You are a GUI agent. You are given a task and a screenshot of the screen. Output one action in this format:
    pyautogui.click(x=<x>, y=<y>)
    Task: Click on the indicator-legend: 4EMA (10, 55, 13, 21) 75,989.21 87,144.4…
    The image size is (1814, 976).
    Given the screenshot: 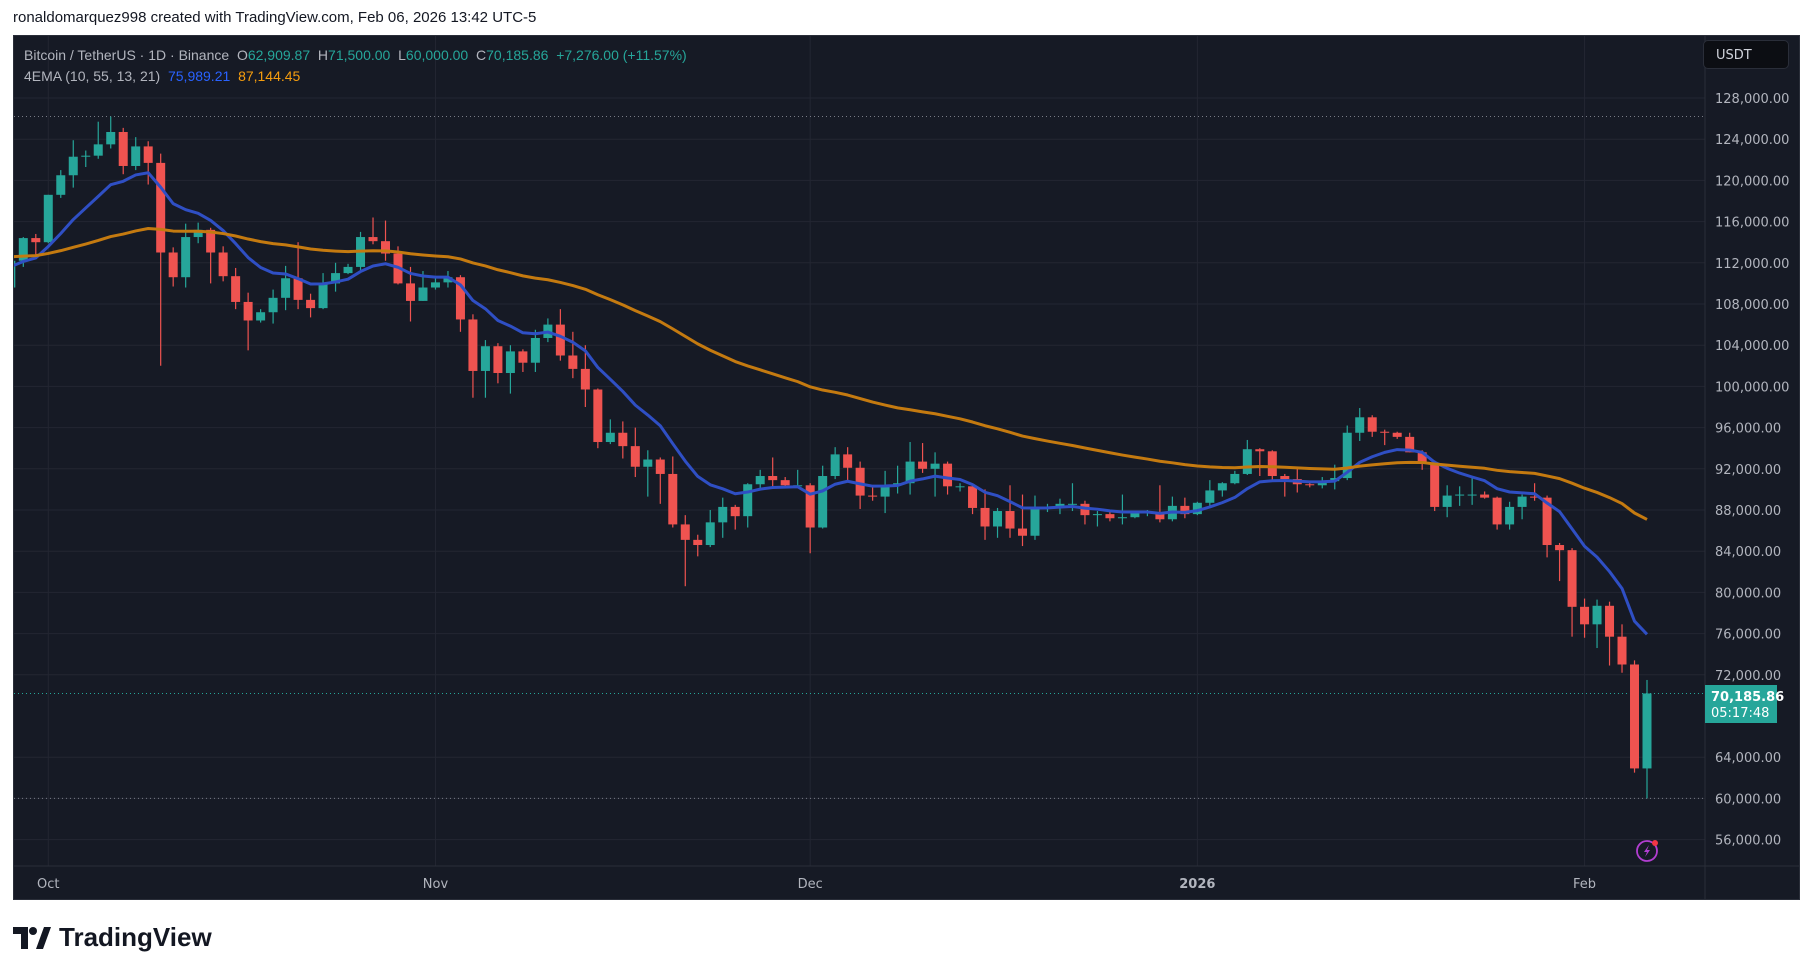 What is the action you would take?
    pyautogui.click(x=355, y=76)
    